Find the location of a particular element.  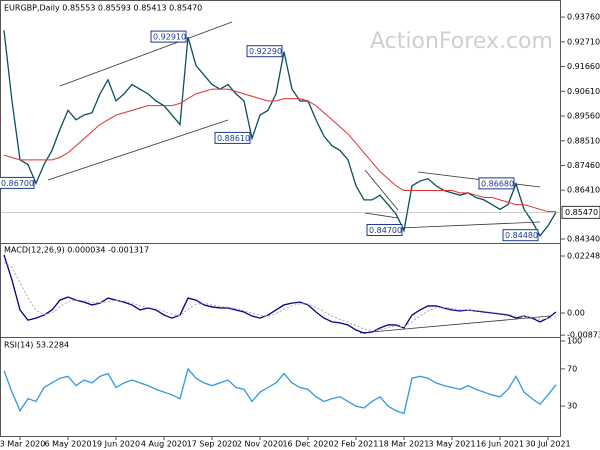

watermark: ActionForex.com is located at coordinates (461, 41).